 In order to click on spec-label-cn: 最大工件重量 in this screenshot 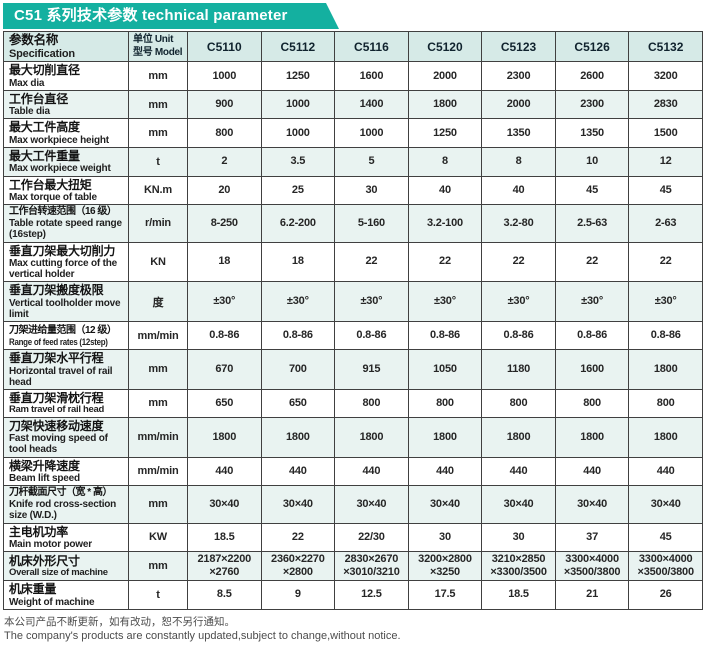, I will do `click(44, 156)`.